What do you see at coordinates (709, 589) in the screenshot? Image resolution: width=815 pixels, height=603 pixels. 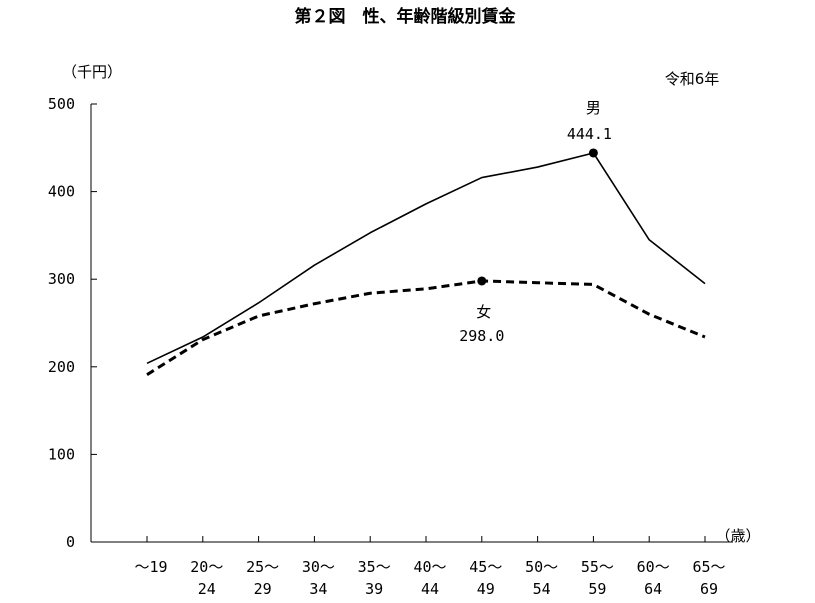 I see `x-tick-label-sub: 69` at bounding box center [709, 589].